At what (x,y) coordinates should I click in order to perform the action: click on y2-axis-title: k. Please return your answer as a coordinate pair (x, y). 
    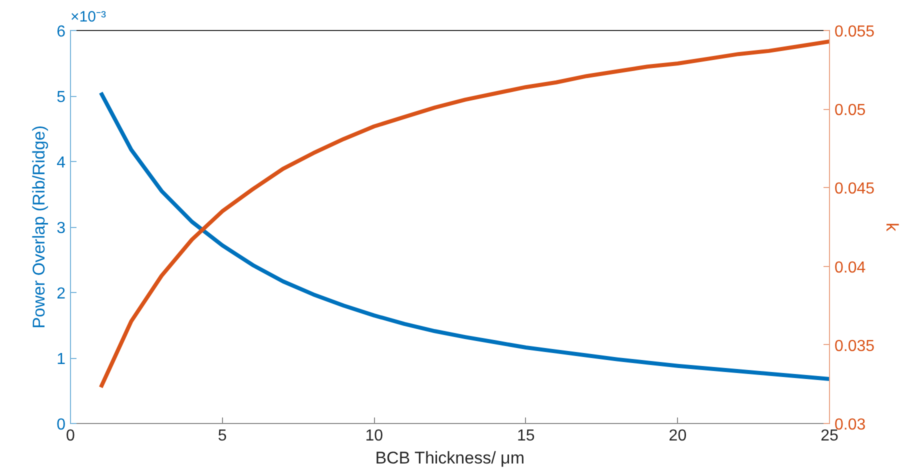
    Looking at the image, I should click on (892, 227).